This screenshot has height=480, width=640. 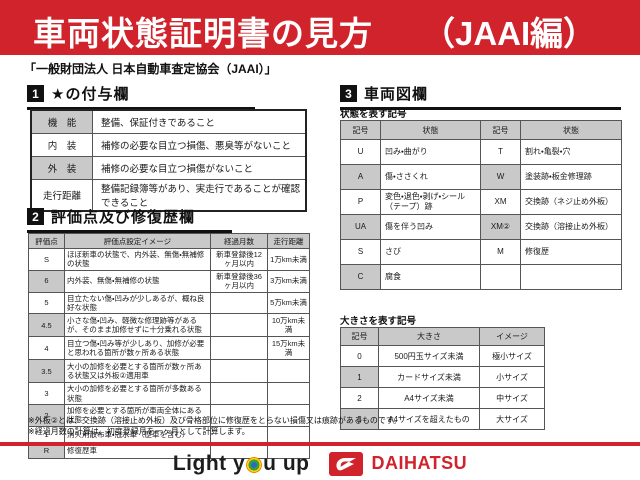 What do you see at coordinates (359, 356) in the screenshot?
I see `size-symbol: 0` at bounding box center [359, 356].